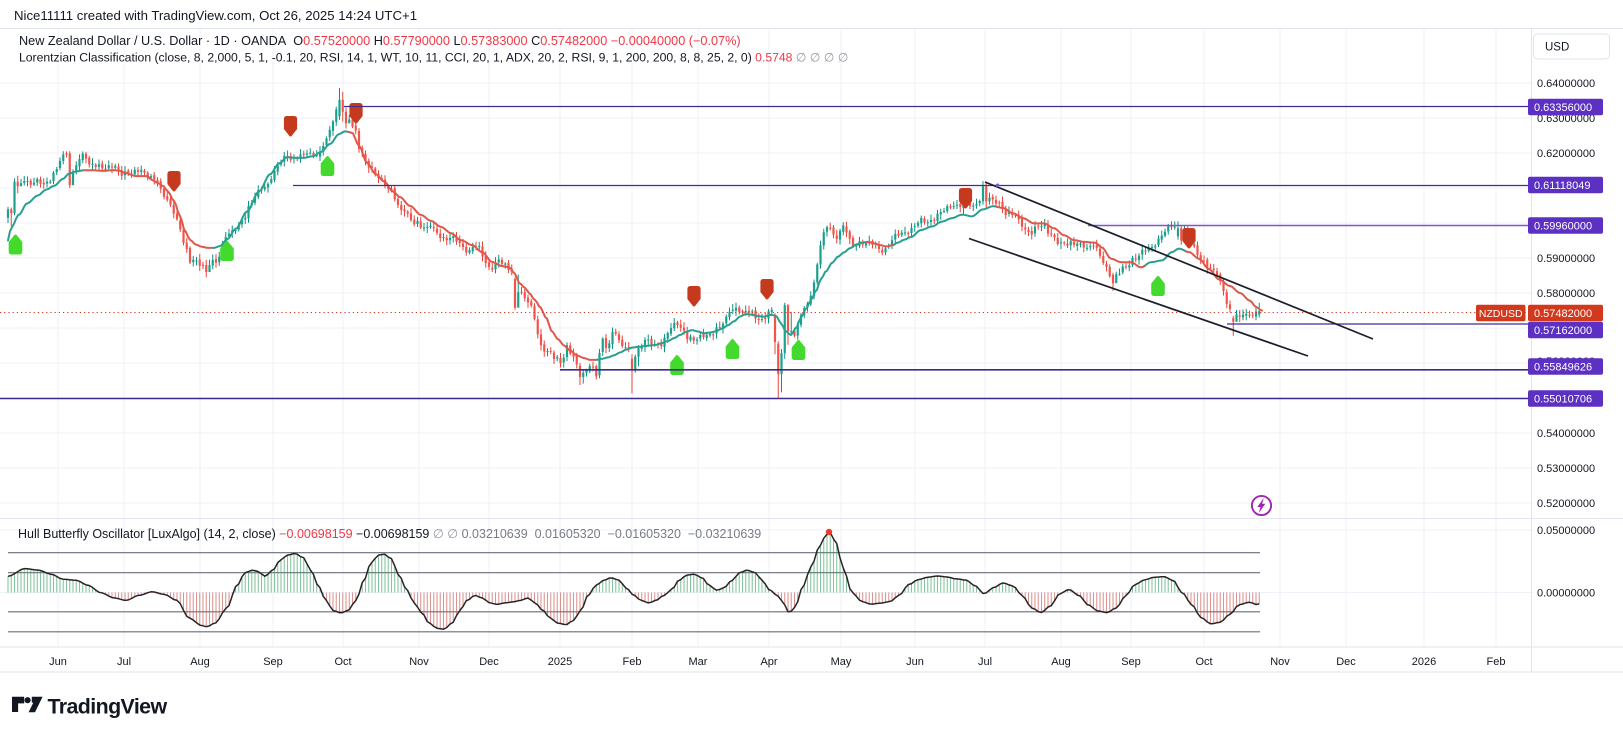 The width and height of the screenshot is (1623, 735). Describe the element at coordinates (1563, 108) in the screenshot. I see `svg-text: 0.63356000` at that location.